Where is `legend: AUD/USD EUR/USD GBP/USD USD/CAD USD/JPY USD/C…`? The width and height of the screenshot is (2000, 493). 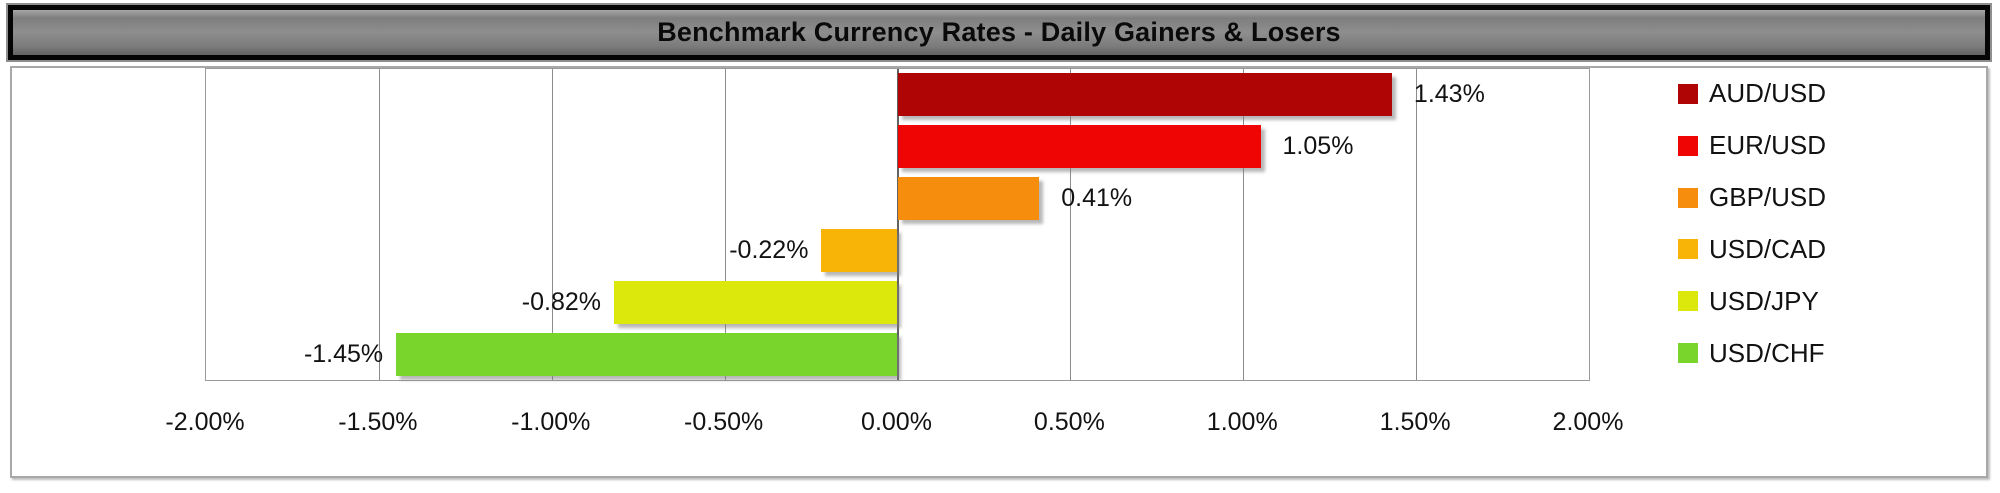
legend: AUD/USD EUR/USD GBP/USD USD/CAD USD/JPY USD/C… is located at coordinates (1828, 258).